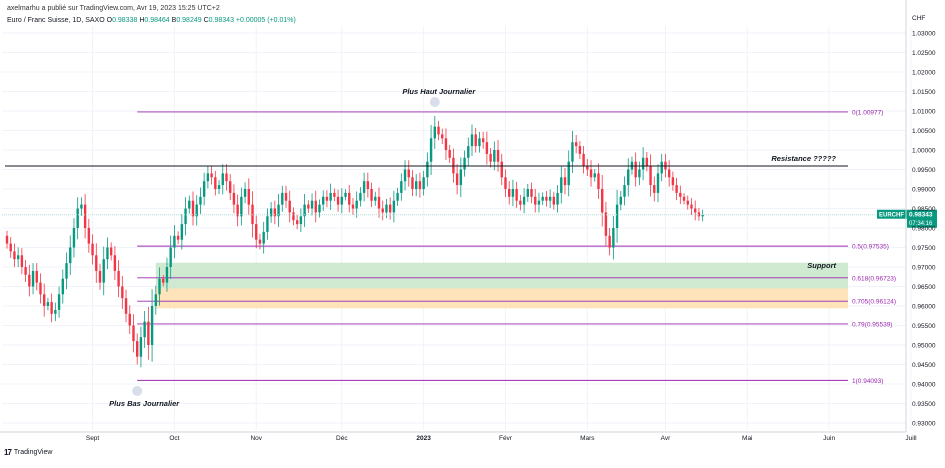  What do you see at coordinates (924, 268) in the screenshot?
I see `y-tick-label: 0.97000` at bounding box center [924, 268].